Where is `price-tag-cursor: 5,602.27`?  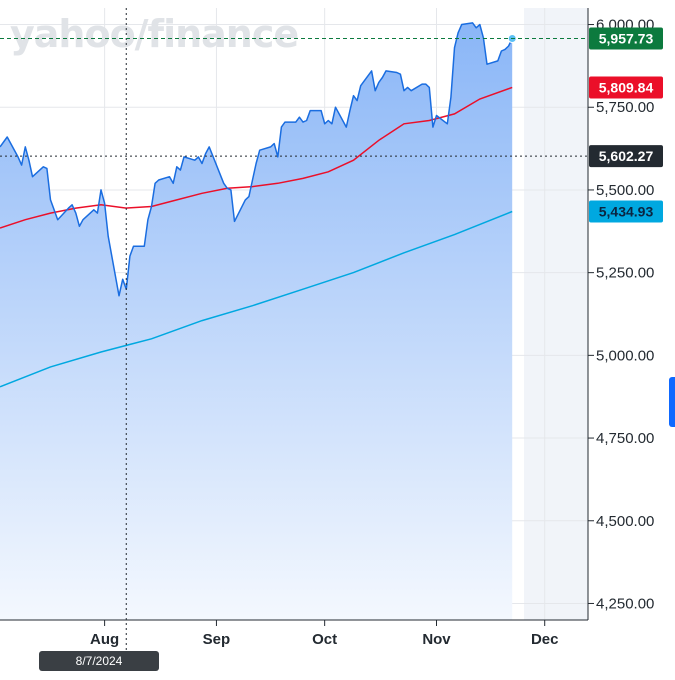 price-tag-cursor: 5,602.27 is located at coordinates (626, 156).